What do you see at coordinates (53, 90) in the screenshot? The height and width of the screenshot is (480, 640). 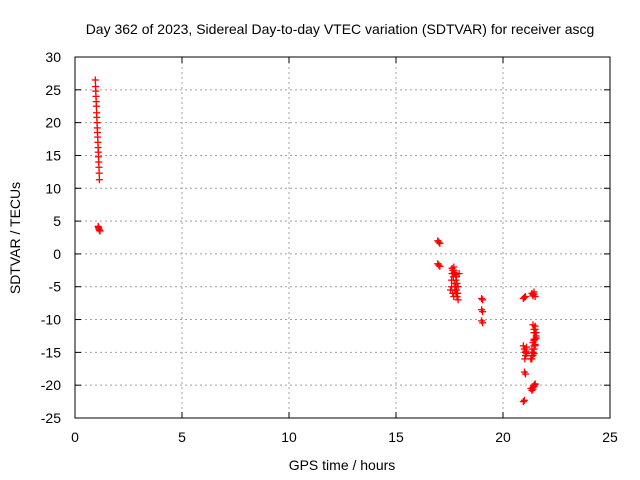 I see `y-tick-label: 25` at bounding box center [53, 90].